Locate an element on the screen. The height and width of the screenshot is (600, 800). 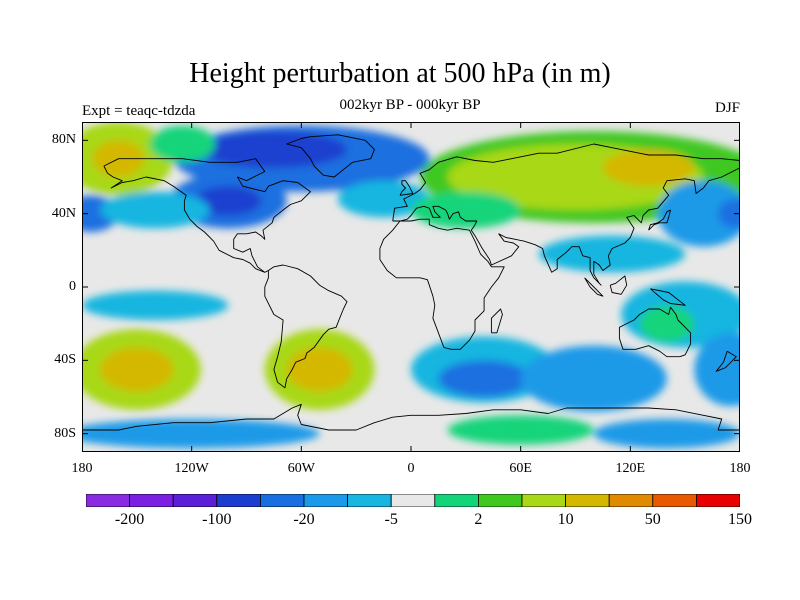
colorbar-label: -5 is located at coordinates (391, 519).